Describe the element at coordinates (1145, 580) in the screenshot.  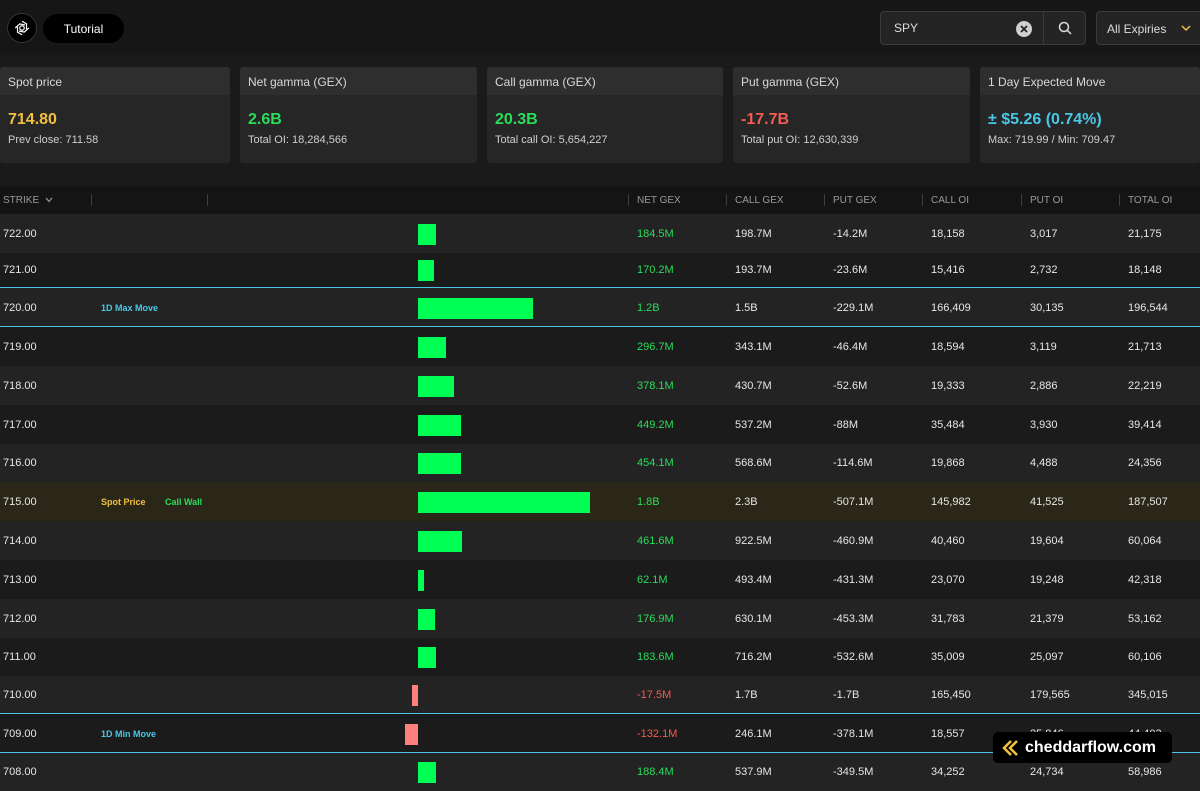
I see `total-oi-cell: 42,318` at that location.